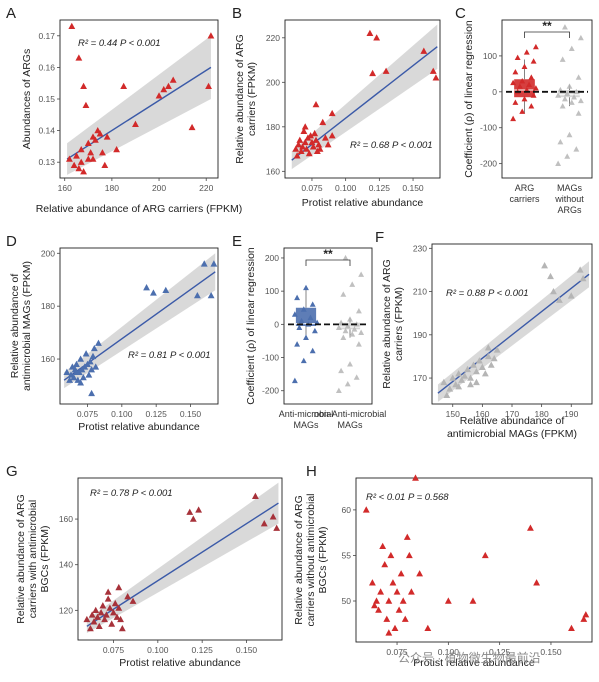 This screenshot has width=599, height=682. I want to click on y-axis-label-line: Abundances of ARGs, so click(27, 99).